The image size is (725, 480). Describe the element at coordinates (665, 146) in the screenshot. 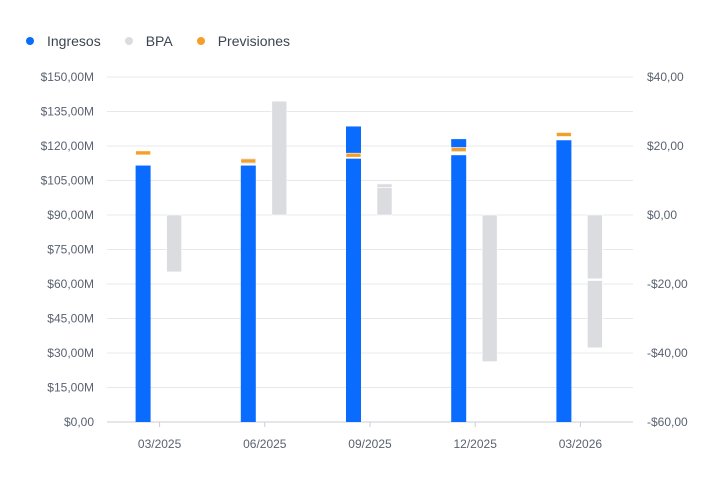

I see `y-right-tick-label: $20,00` at that location.